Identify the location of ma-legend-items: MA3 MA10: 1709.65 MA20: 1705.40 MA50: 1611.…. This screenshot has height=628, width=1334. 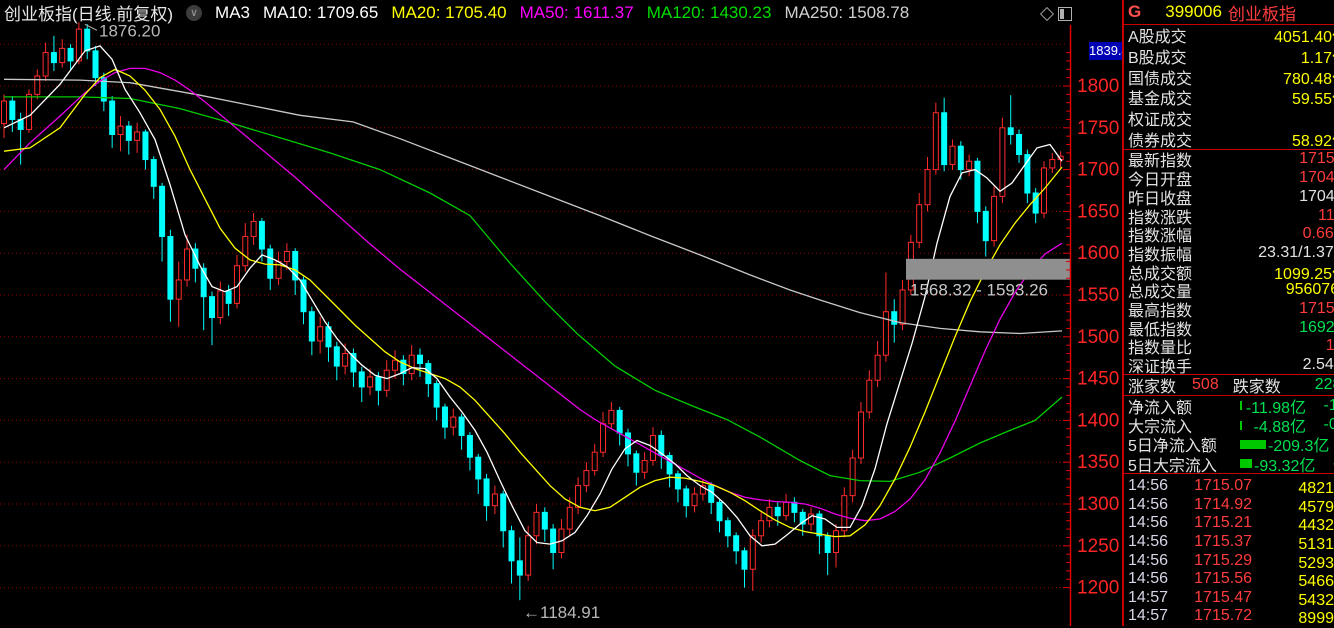
(562, 13).